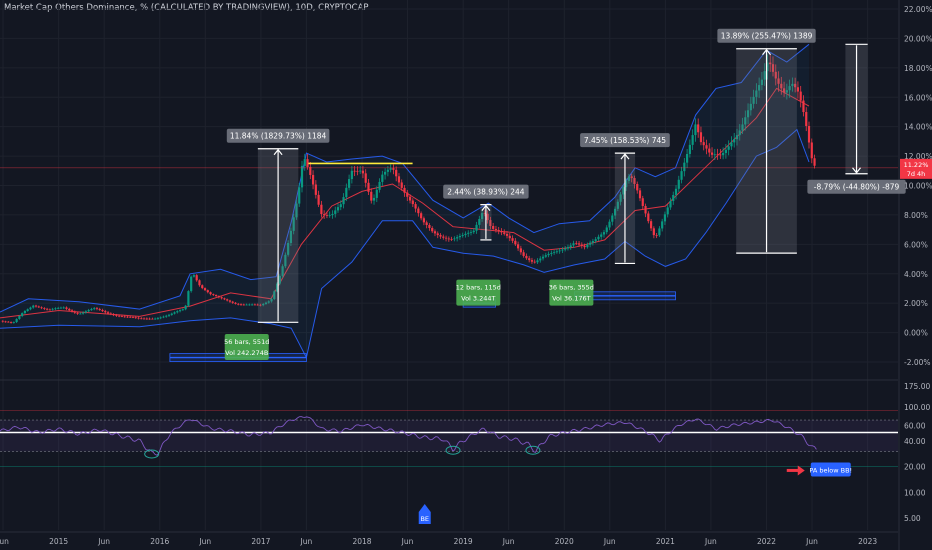 The width and height of the screenshot is (932, 550). Describe the element at coordinates (424, 514) in the screenshot. I see `event-marker-icon` at that location.